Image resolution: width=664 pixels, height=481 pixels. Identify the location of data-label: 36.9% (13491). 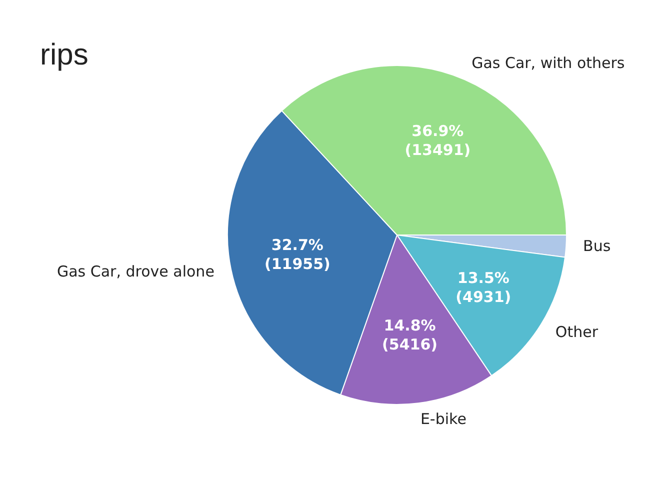
(437, 141).